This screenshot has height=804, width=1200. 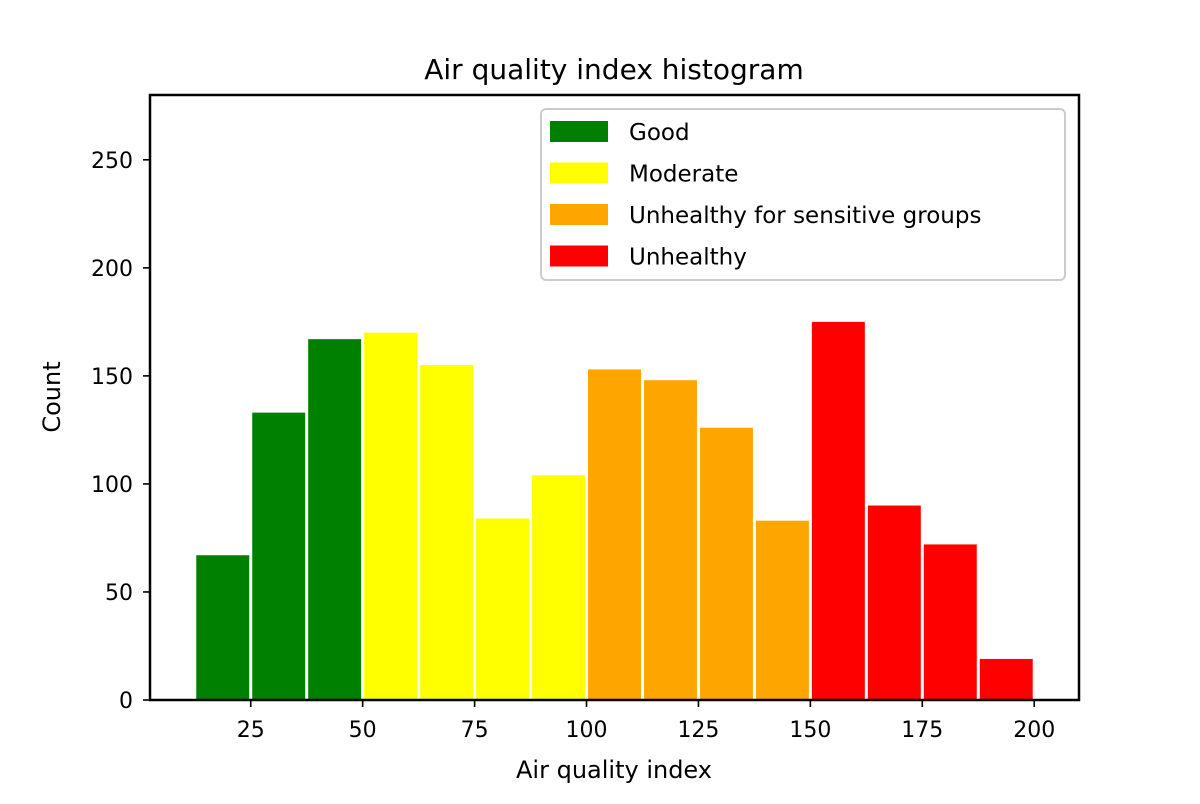 I want to click on y-tick-label: 200, so click(x=112, y=269).